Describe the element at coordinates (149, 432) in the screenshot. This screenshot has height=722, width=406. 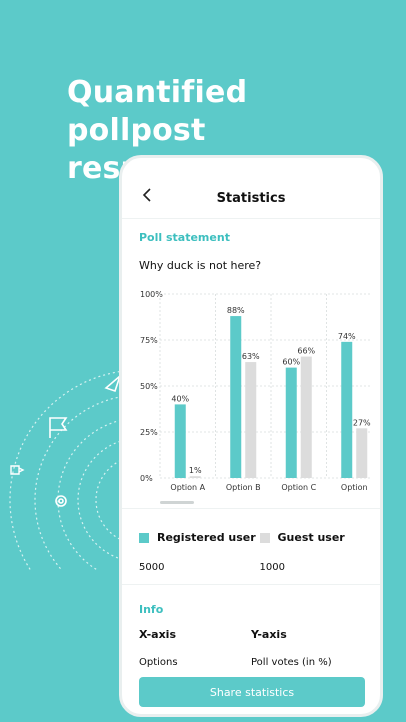
I see `y-tick-label: 25%` at that location.